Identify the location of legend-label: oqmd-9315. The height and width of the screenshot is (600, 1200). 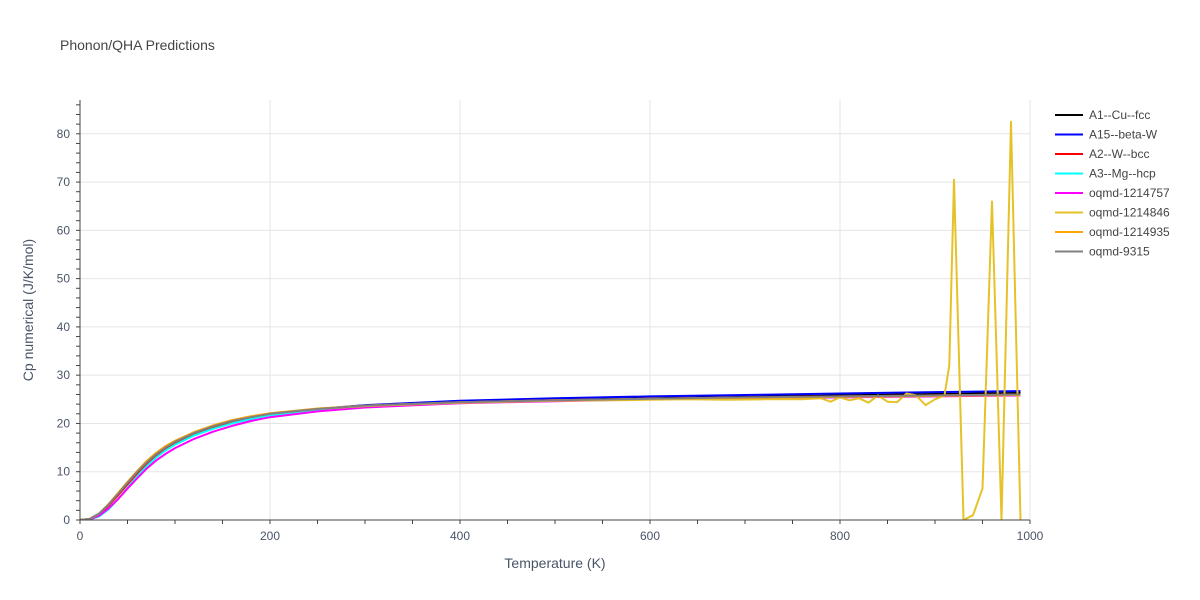
(1119, 252).